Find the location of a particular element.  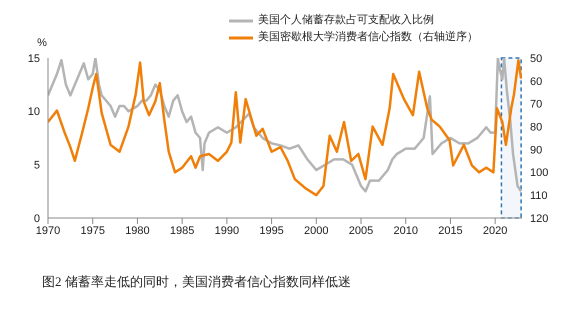

y2-tick-label: 100 is located at coordinates (539, 173).